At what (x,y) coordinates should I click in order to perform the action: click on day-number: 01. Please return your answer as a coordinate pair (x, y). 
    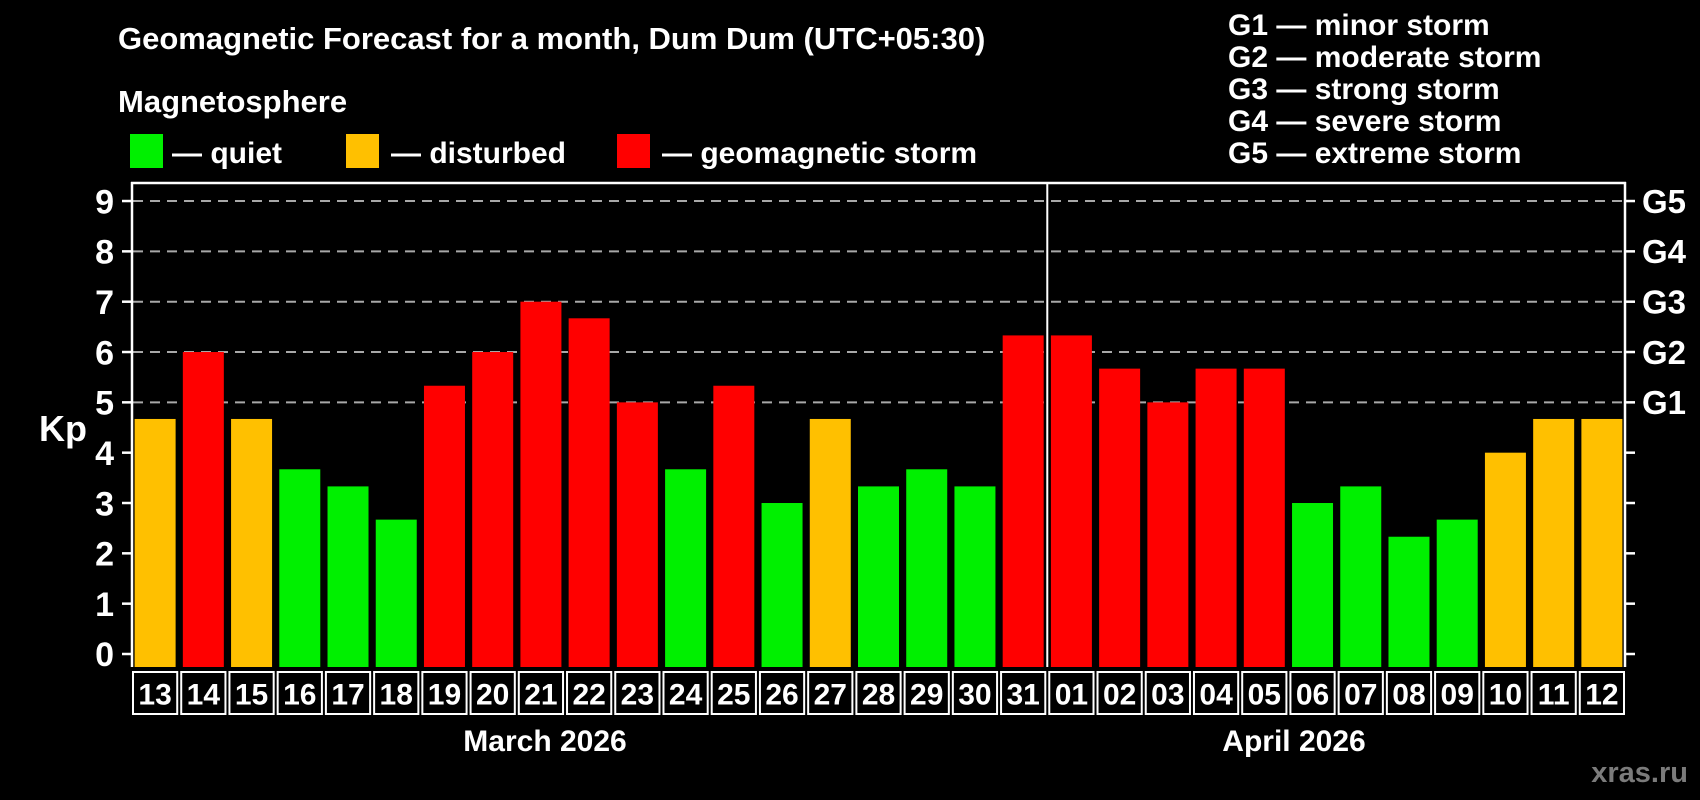
    Looking at the image, I should click on (1071, 694).